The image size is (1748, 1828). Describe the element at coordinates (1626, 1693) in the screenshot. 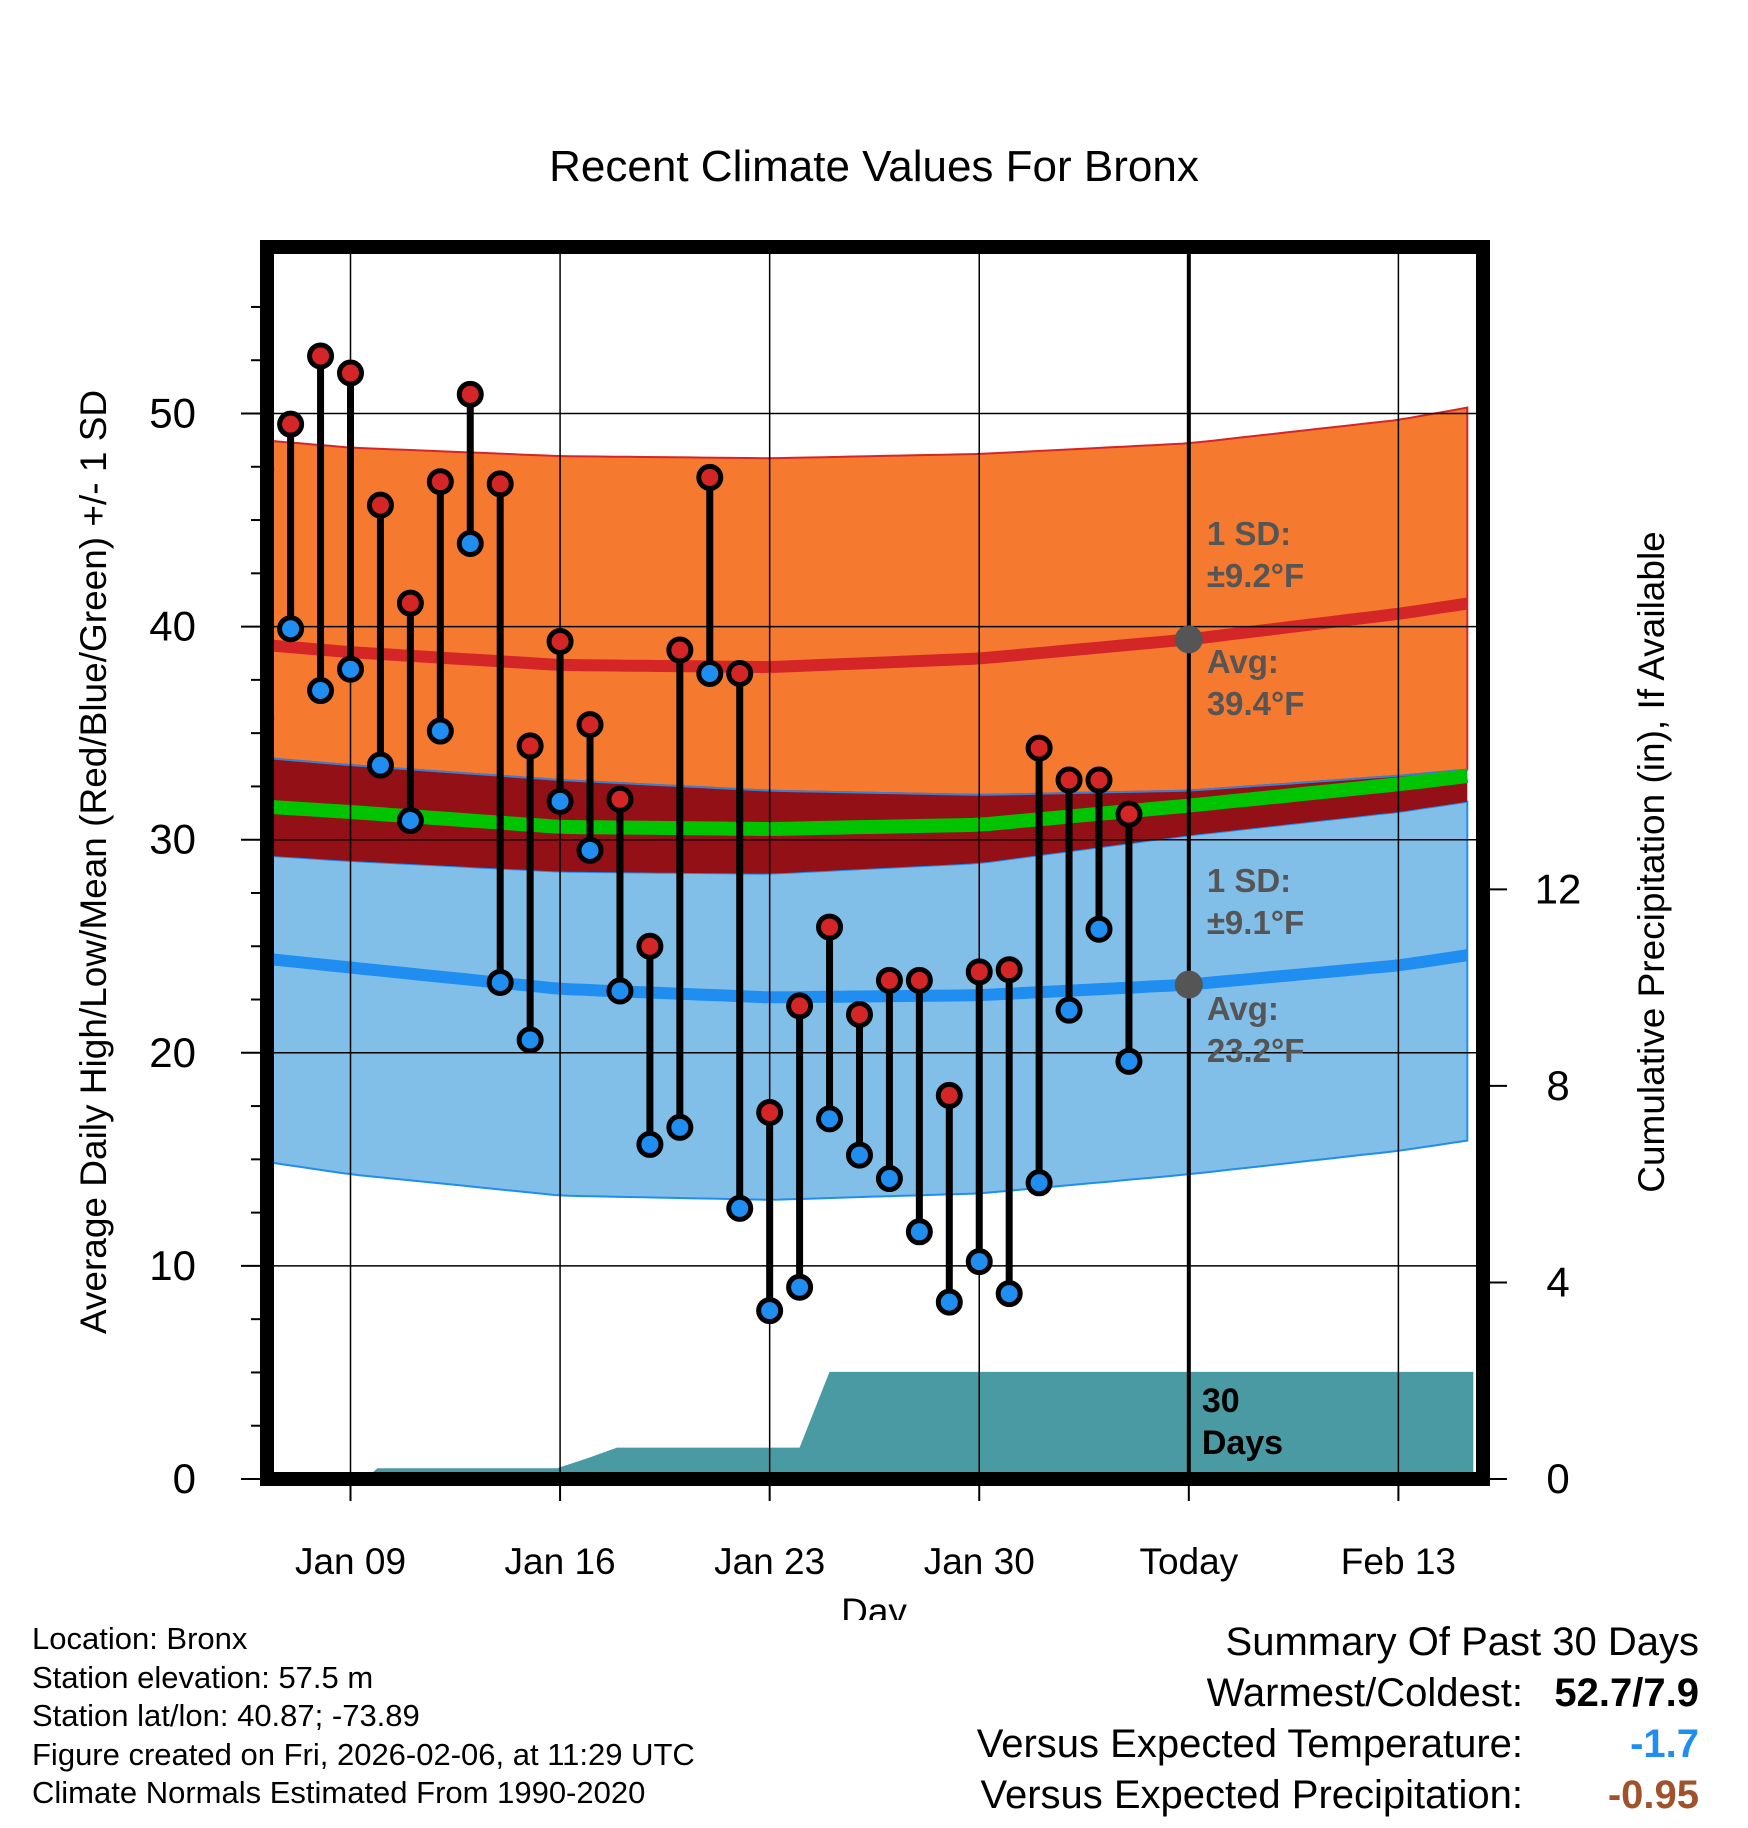

I see `warm-cold-value: 52.7/7.9` at that location.